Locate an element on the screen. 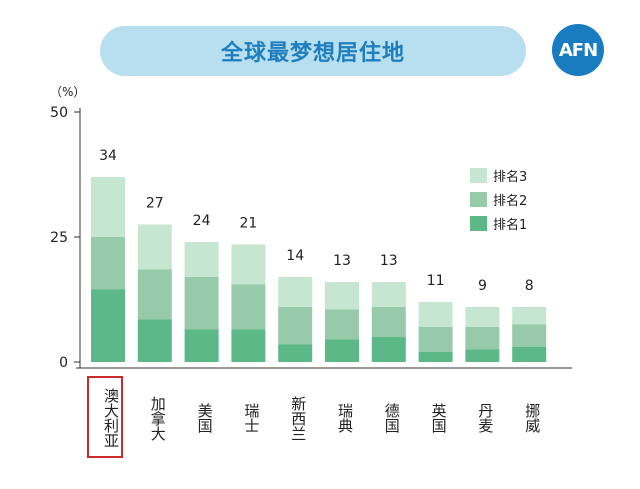  category-label: 新西兰 is located at coordinates (298, 418).